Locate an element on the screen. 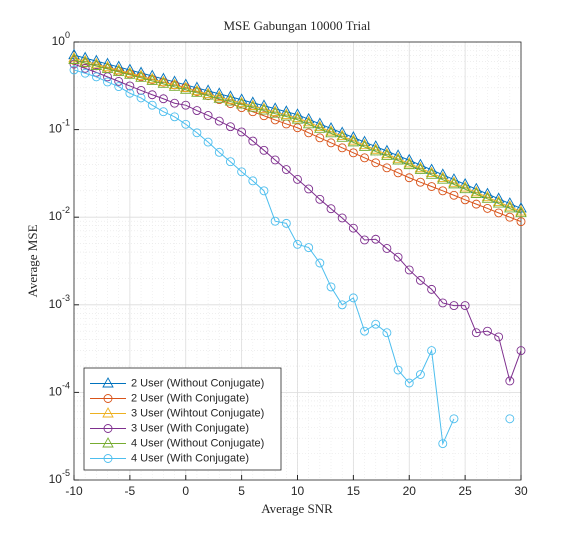 The image size is (576, 538). x-tick-label: 15 is located at coordinates (354, 491).